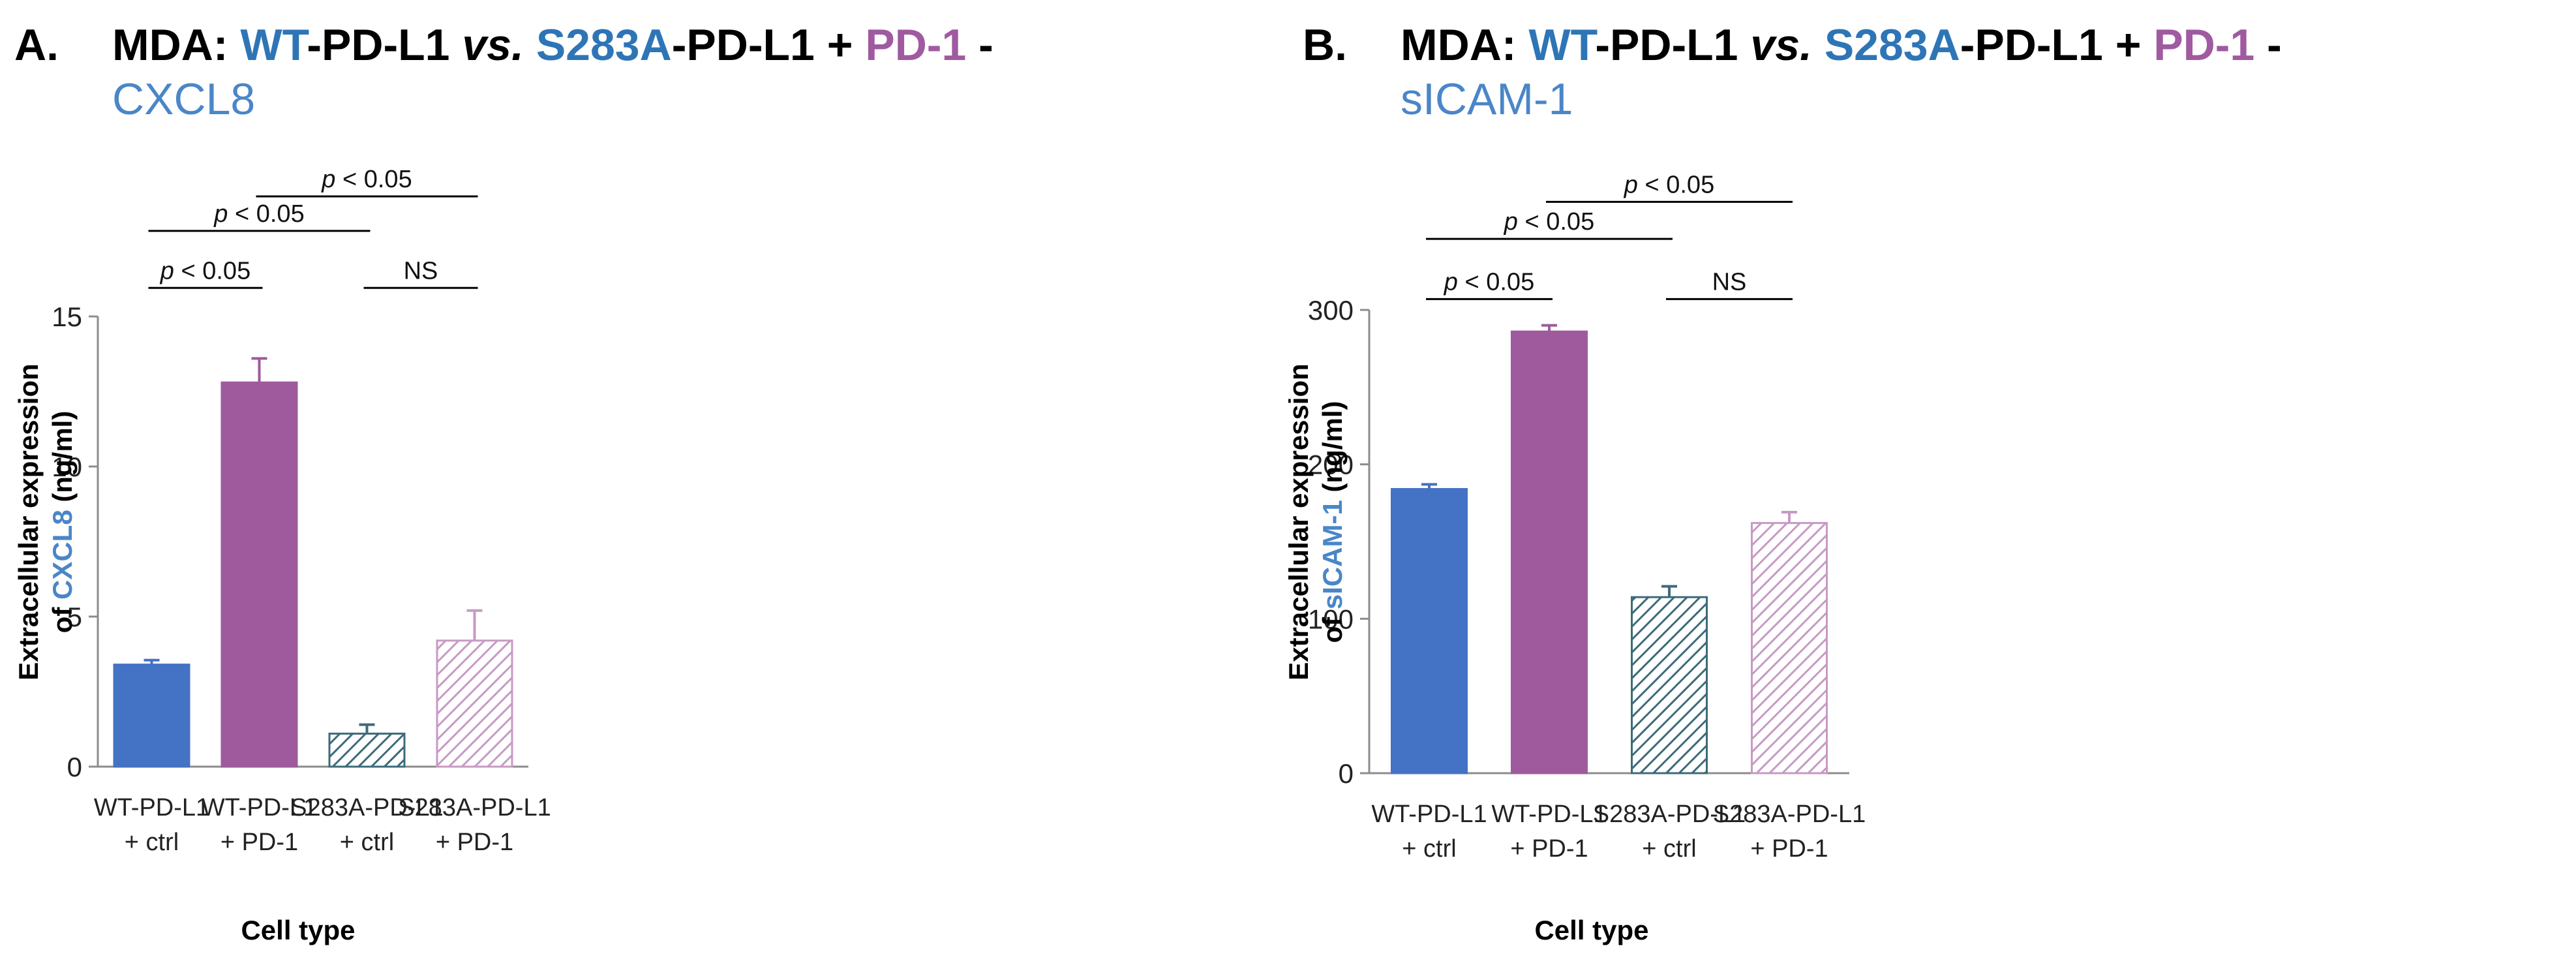 Image resolution: width=2576 pixels, height=965 pixels. What do you see at coordinates (1331, 310) in the screenshot?
I see `y-tick-label: 300` at bounding box center [1331, 310].